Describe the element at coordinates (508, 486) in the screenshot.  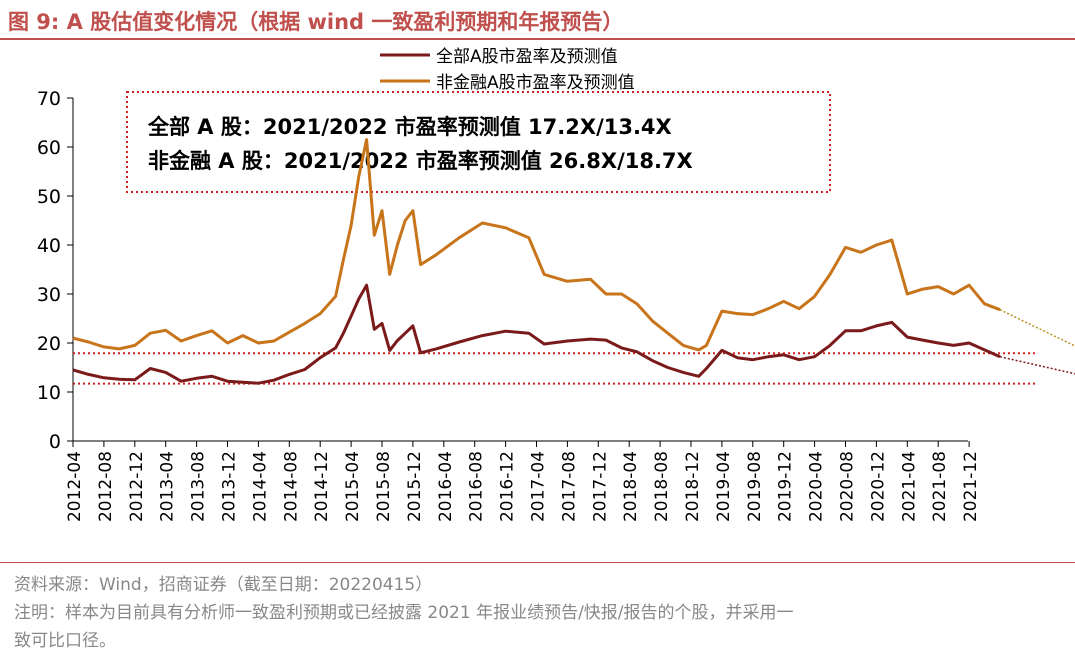
I see `x-tick-label: 2016-12` at that location.